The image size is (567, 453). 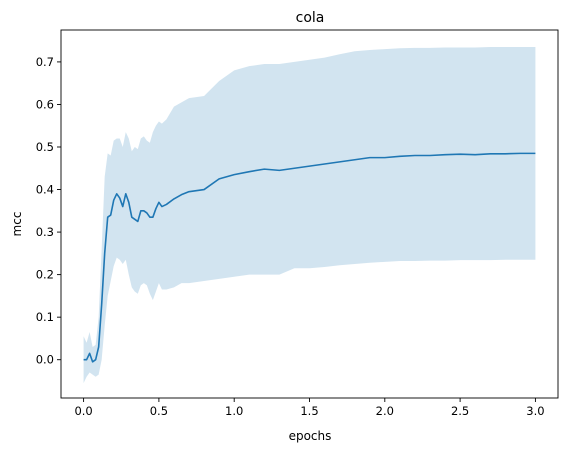 What do you see at coordinates (45, 317) in the screenshot?
I see `y-tick-label: 0.1` at bounding box center [45, 317].